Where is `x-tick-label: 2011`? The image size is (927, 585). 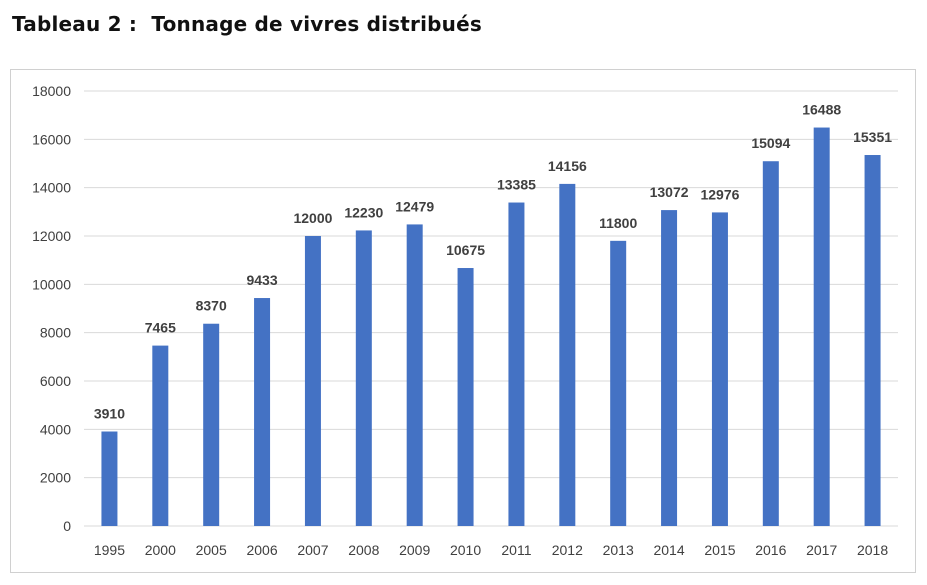
x-tick-label: 2011 is located at coordinates (516, 550).